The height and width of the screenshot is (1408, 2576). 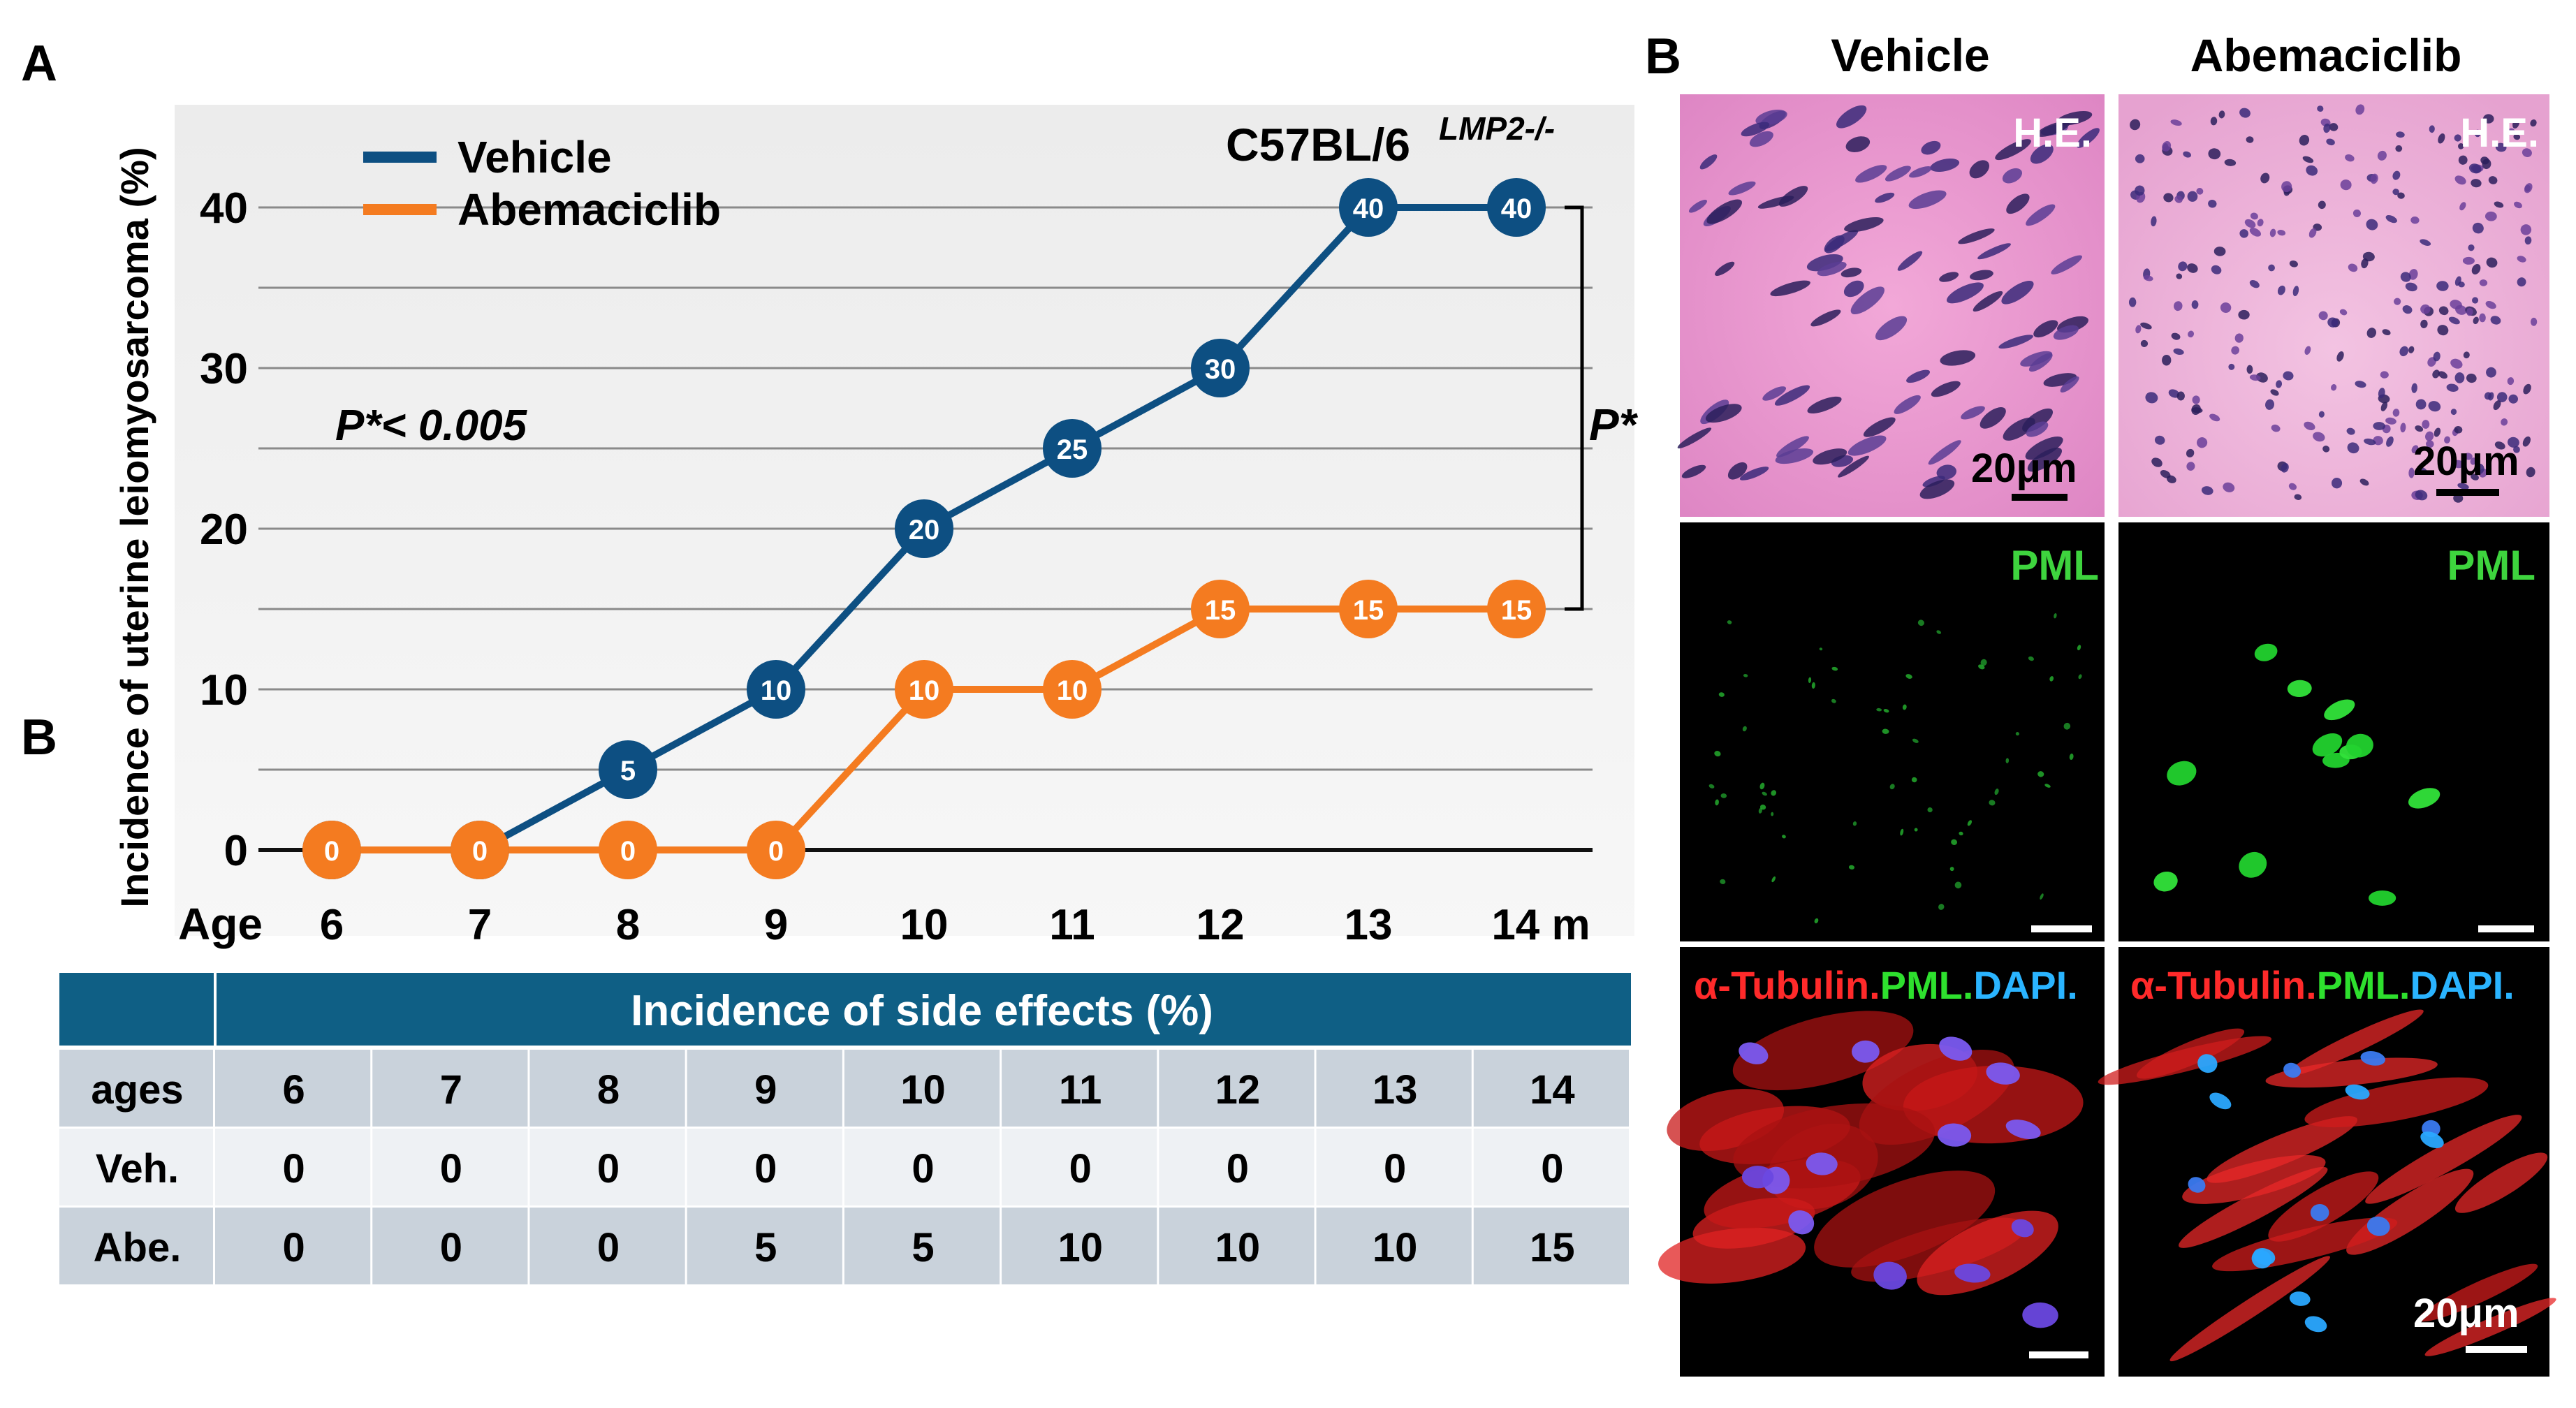 What do you see at coordinates (1516, 609) in the screenshot?
I see `data-point-abemaciclib: 15` at bounding box center [1516, 609].